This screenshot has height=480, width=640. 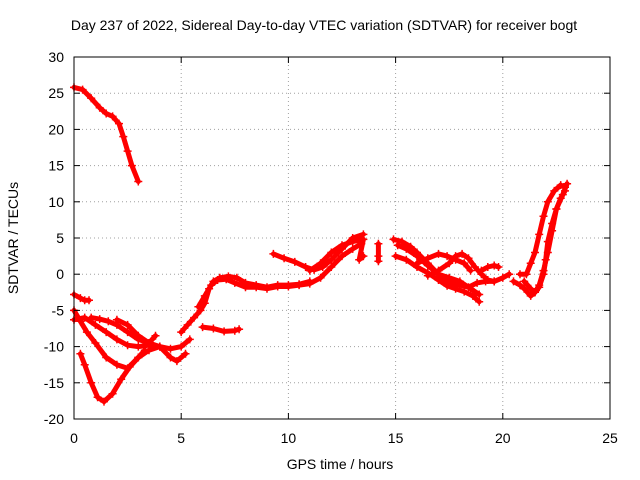 I want to click on y-tick-label: -10, so click(x=54, y=347).